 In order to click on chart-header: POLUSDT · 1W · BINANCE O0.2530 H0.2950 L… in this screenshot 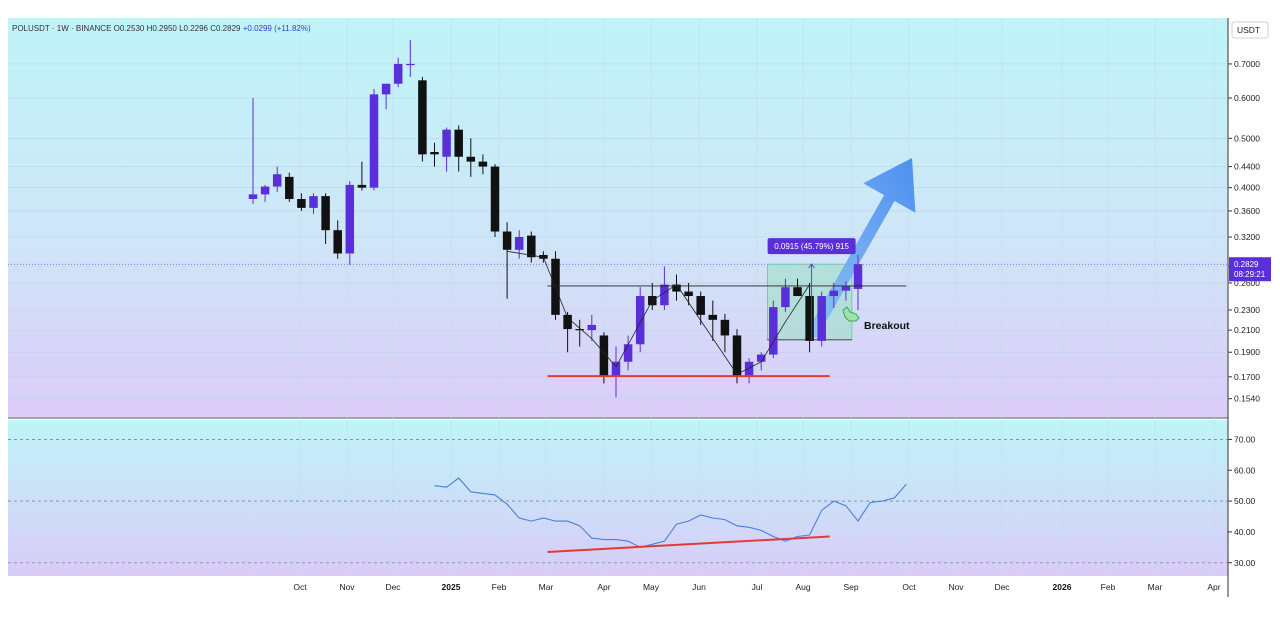, I will do `click(161, 28)`.